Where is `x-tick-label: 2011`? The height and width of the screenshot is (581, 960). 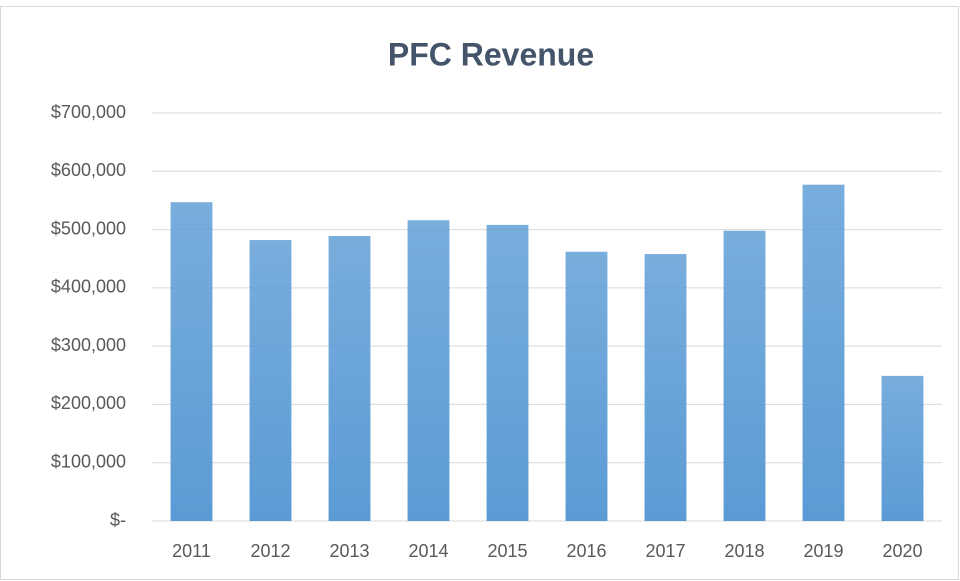 x-tick-label: 2011 is located at coordinates (191, 551).